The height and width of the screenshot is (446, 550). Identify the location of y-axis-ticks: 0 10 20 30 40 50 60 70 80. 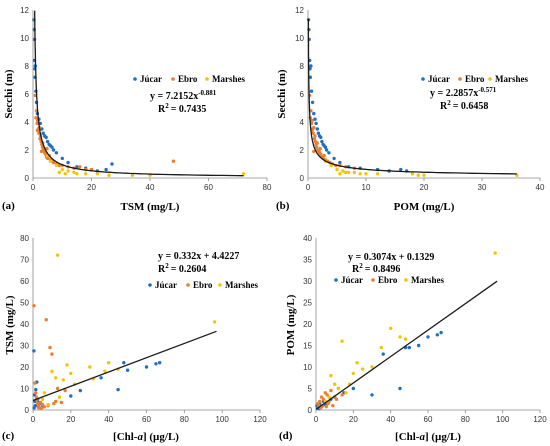
(24, 324).